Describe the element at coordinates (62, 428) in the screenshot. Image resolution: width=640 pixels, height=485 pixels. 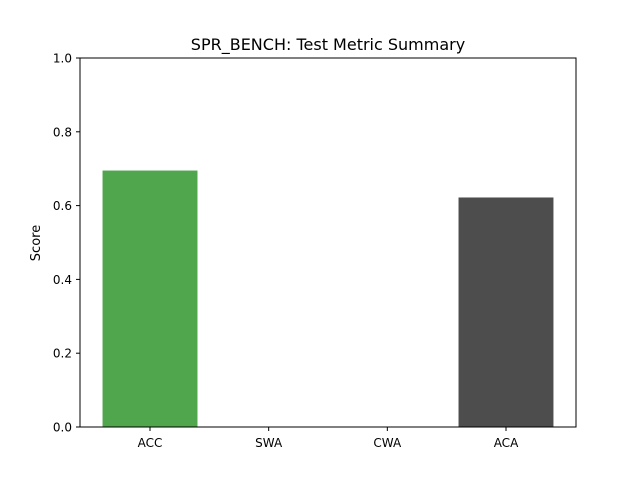
I see `y-tick-label: 0.0` at that location.